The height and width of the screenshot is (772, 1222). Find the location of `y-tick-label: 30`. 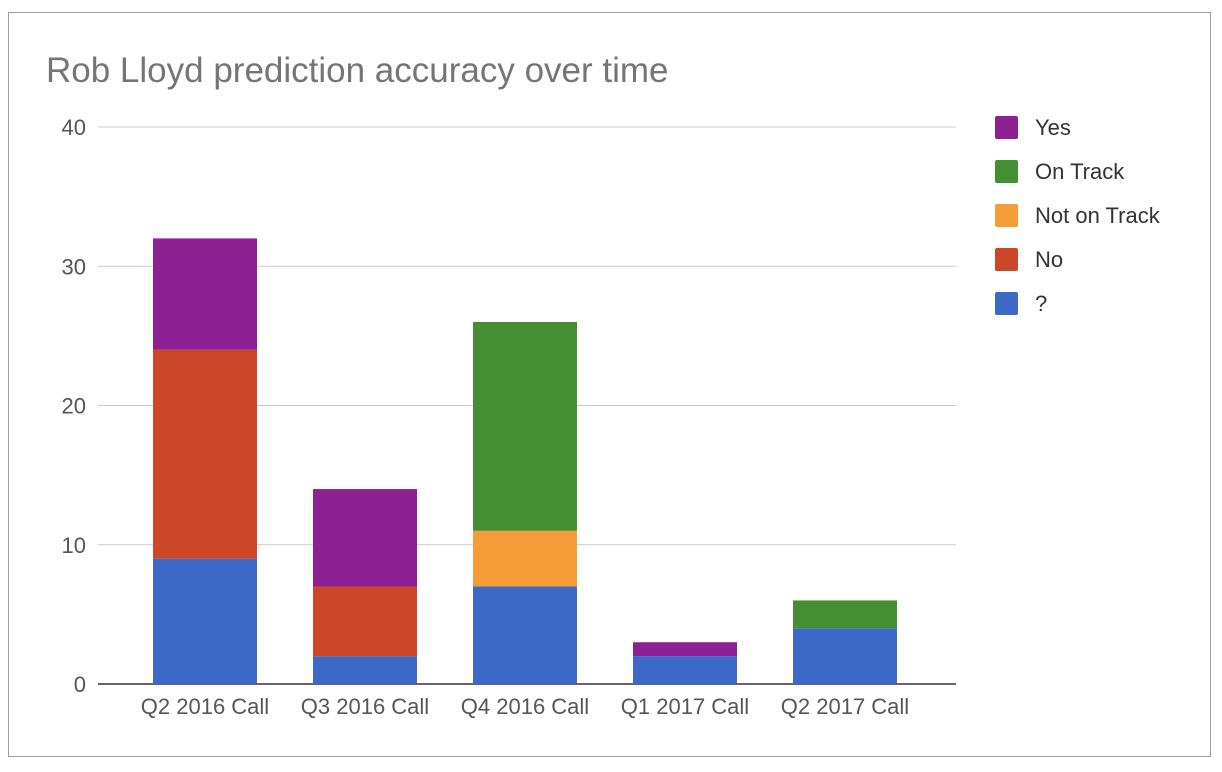

y-tick-label: 30 is located at coordinates (74, 266).